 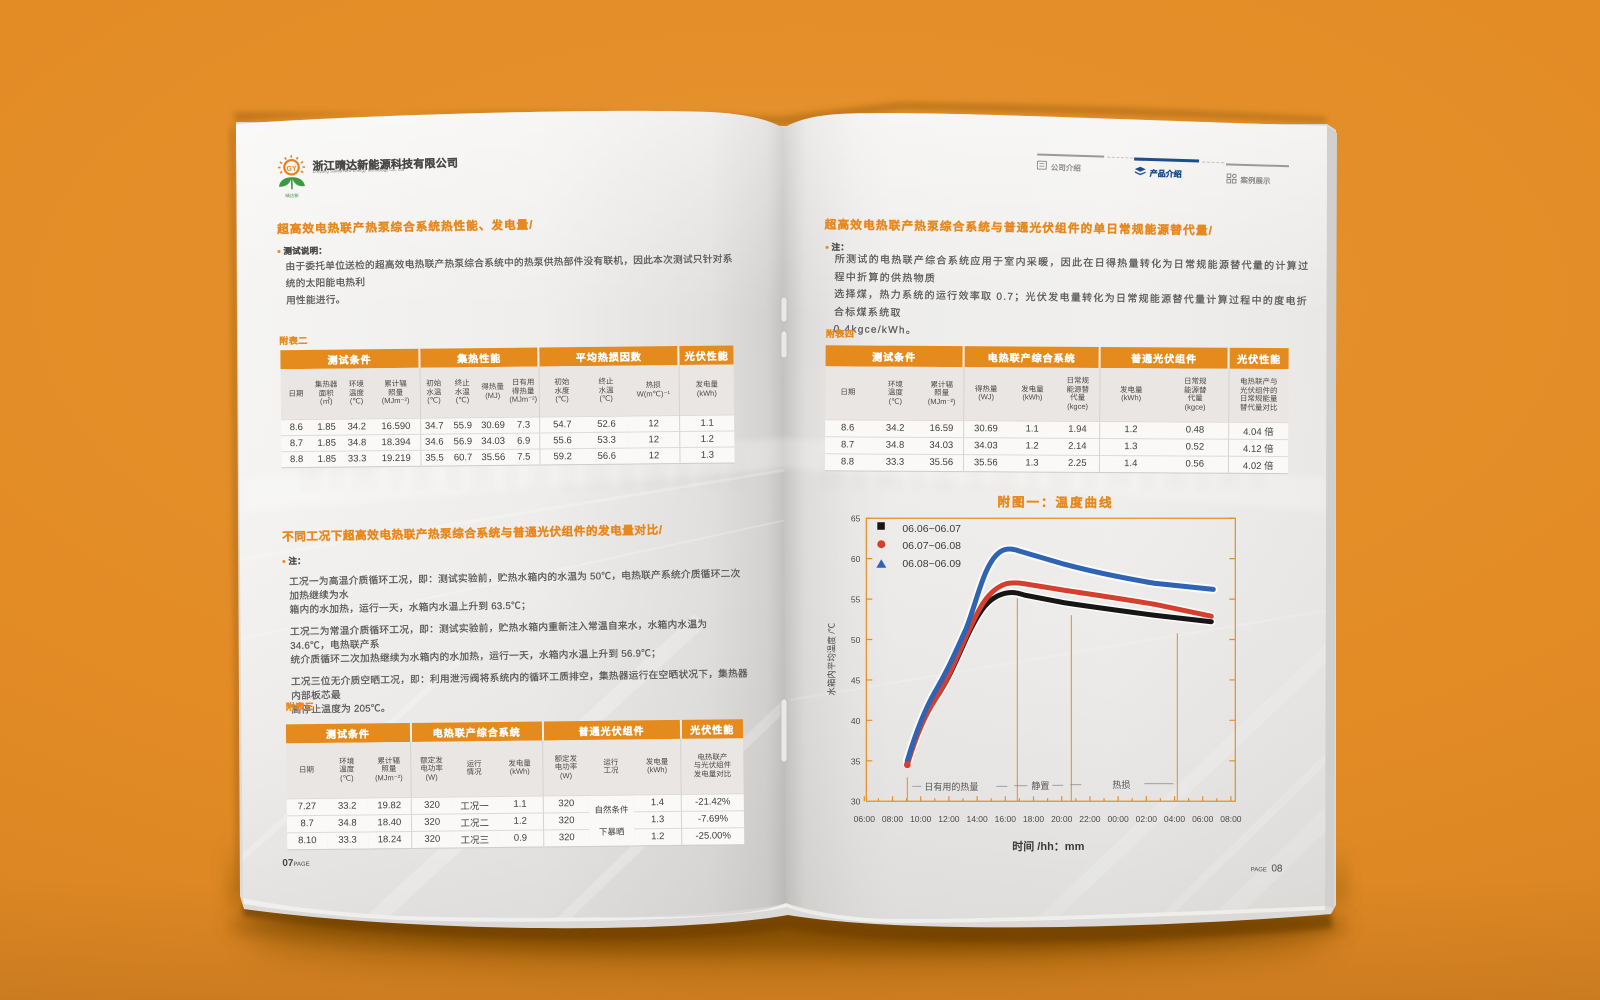 I want to click on svg-text: 晴达新, so click(x=292, y=195).